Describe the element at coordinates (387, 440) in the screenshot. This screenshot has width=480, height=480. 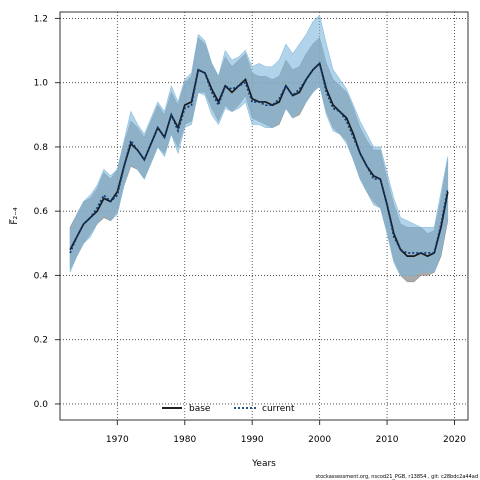
I see `x-tick-label: 2010` at that location.